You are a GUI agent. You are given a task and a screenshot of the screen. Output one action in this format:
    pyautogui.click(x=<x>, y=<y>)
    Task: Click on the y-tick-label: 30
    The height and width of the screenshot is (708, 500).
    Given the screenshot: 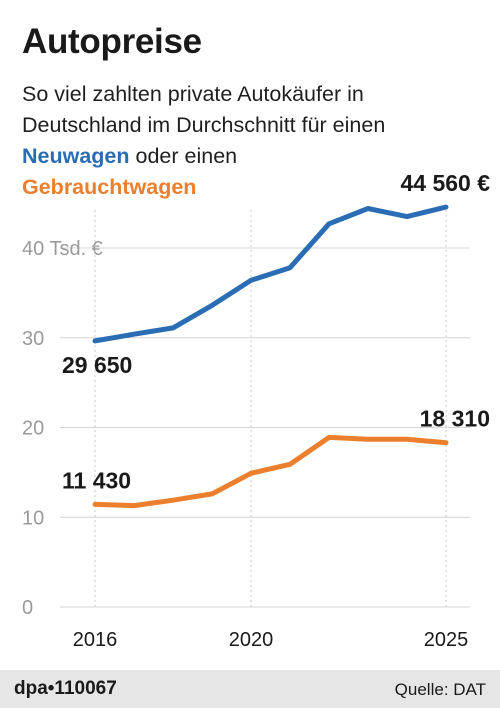 What is the action you would take?
    pyautogui.click(x=33, y=339)
    